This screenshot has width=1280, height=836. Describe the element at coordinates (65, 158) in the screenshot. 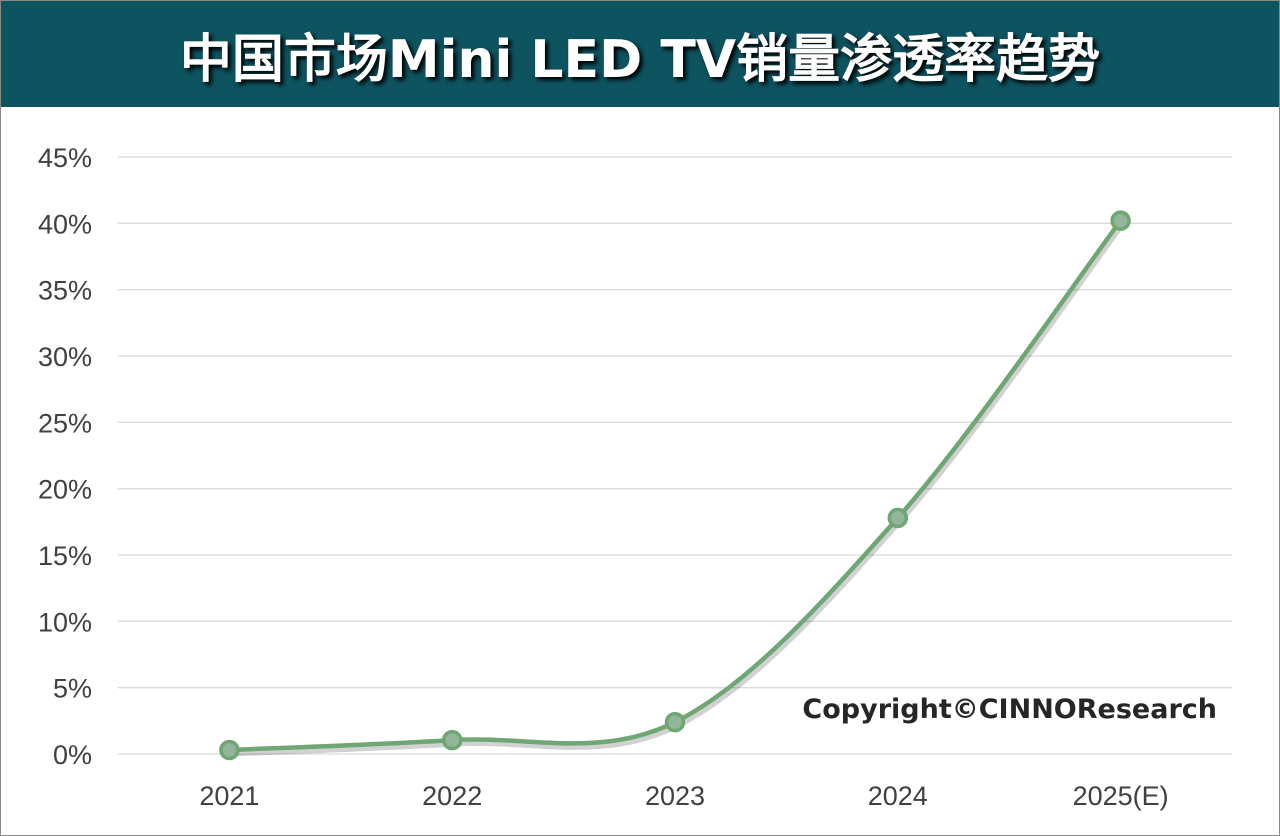

I see `y-tick-label: 45%` at that location.